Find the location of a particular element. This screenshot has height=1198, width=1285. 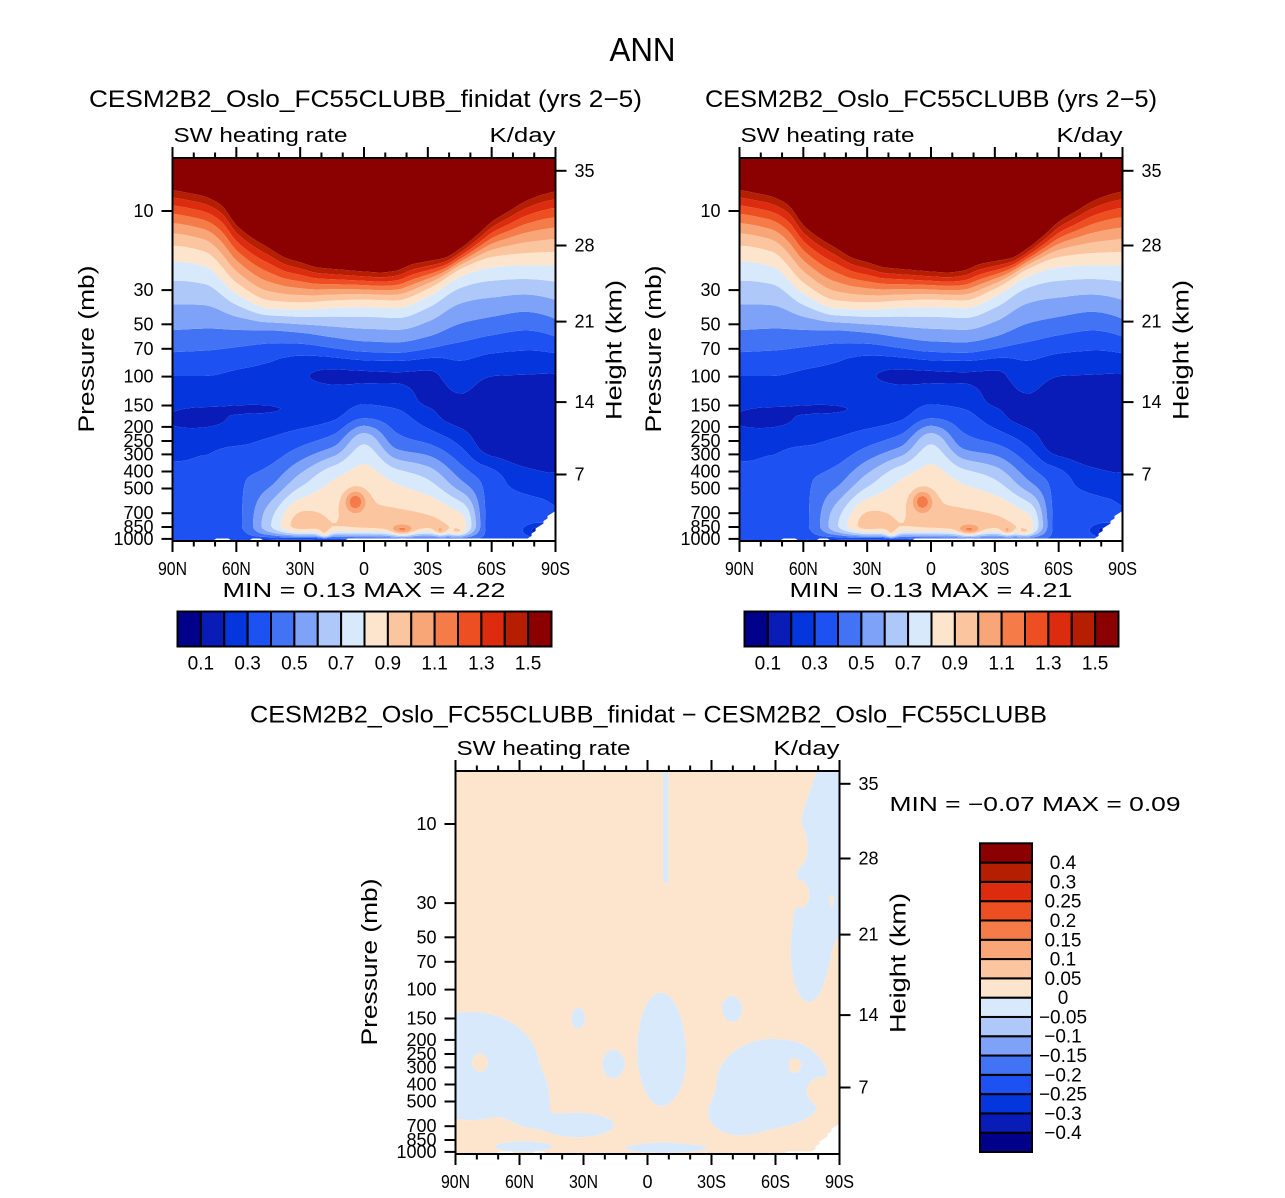

svg-text: ANN is located at coordinates (643, 49).